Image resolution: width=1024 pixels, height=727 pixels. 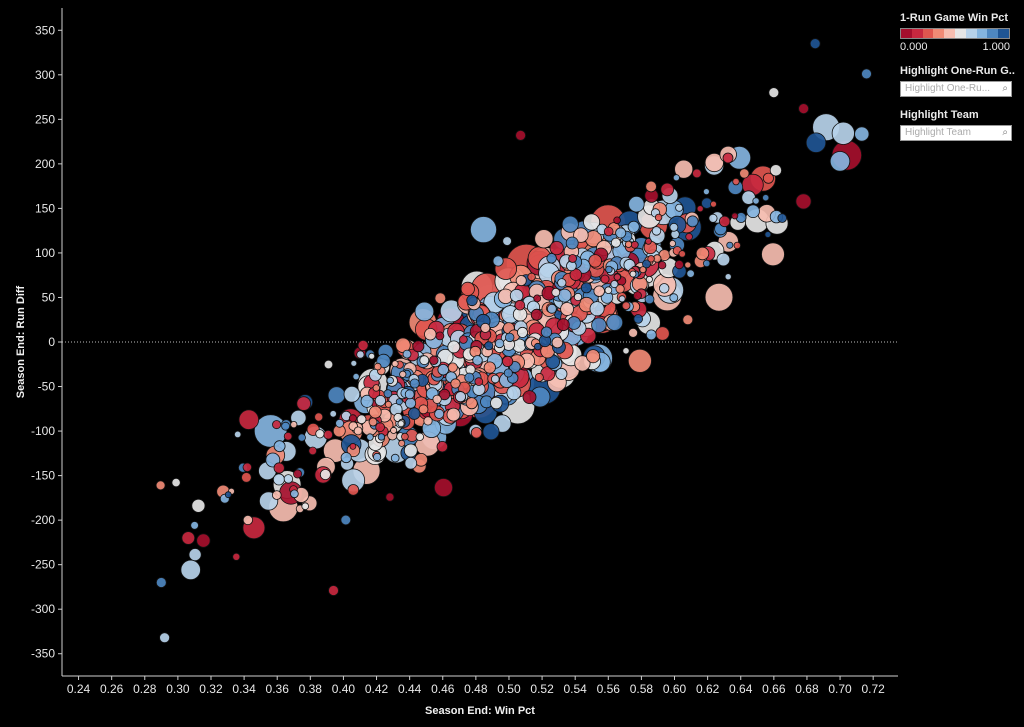 What do you see at coordinates (957, 71) in the screenshot?
I see `highlight-one-run-title: Highlight One-Run G..` at bounding box center [957, 71].